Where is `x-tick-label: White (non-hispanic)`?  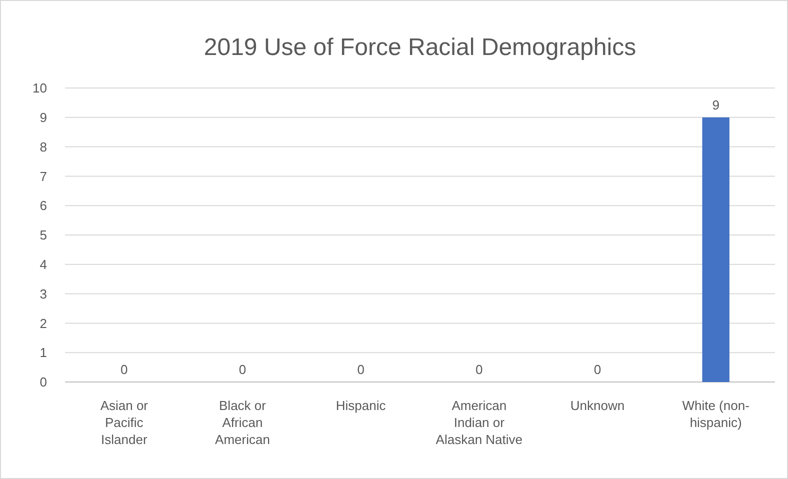 x-tick-label: White (non-hispanic) is located at coordinates (716, 414).